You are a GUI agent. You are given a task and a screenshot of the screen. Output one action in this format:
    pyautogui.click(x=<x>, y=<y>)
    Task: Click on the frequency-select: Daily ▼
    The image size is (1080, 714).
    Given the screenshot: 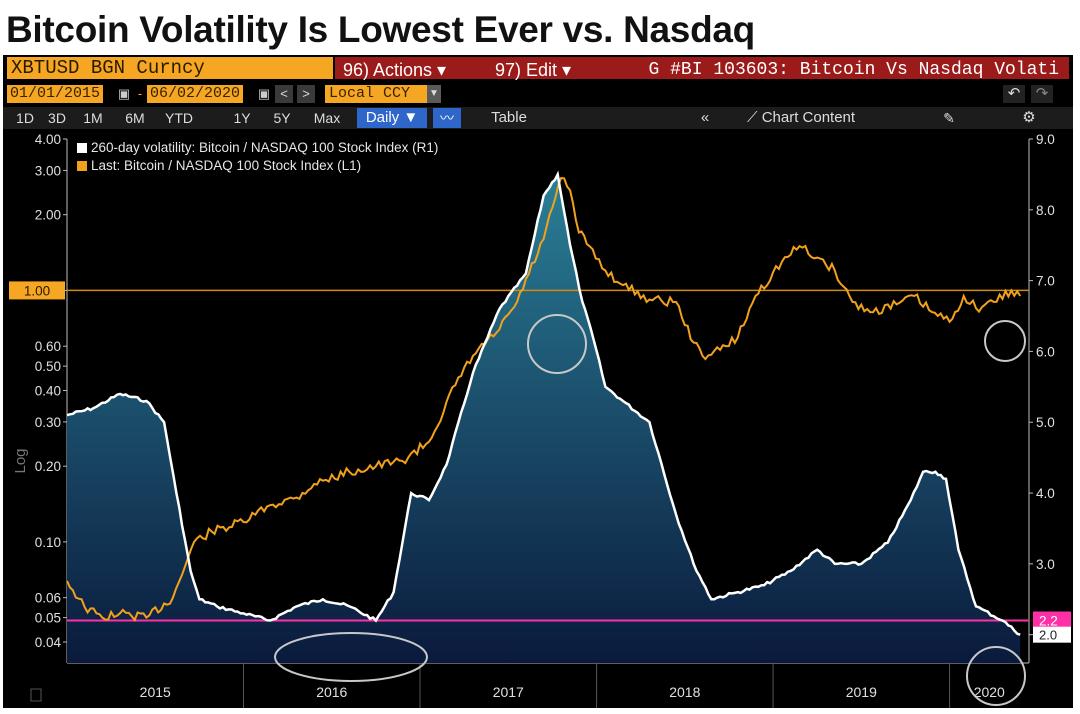 What is the action you would take?
    pyautogui.click(x=392, y=118)
    